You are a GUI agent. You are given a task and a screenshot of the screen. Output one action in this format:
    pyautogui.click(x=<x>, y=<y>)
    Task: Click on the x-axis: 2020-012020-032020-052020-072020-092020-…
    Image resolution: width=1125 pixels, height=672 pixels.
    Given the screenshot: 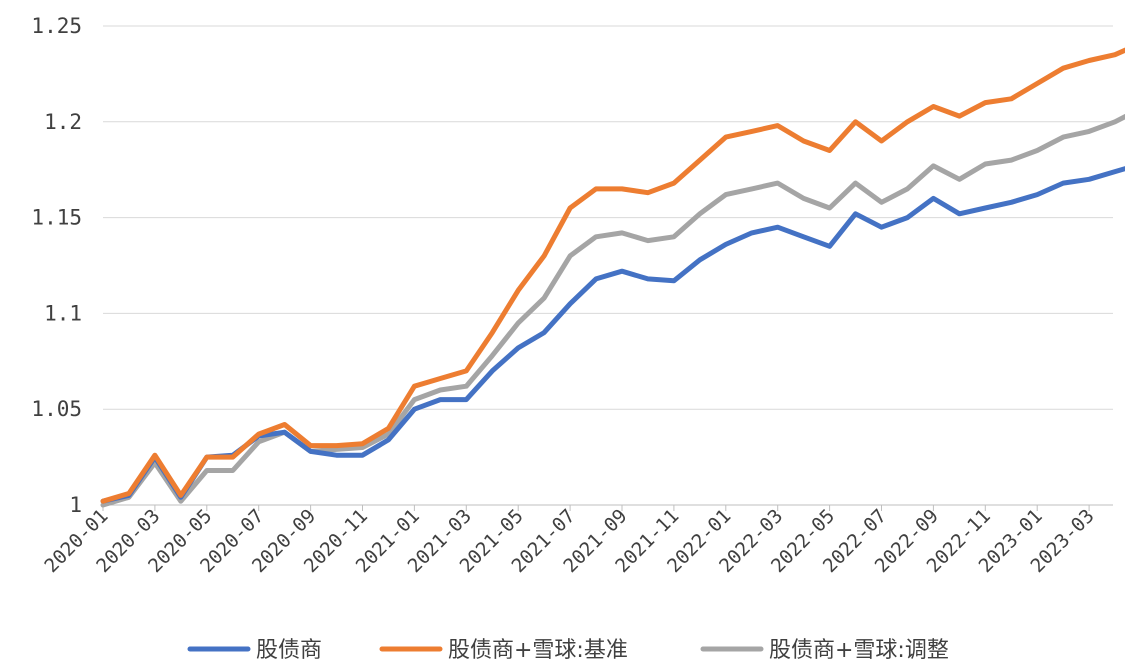 What is the action you would take?
    pyautogui.click(x=576, y=540)
    